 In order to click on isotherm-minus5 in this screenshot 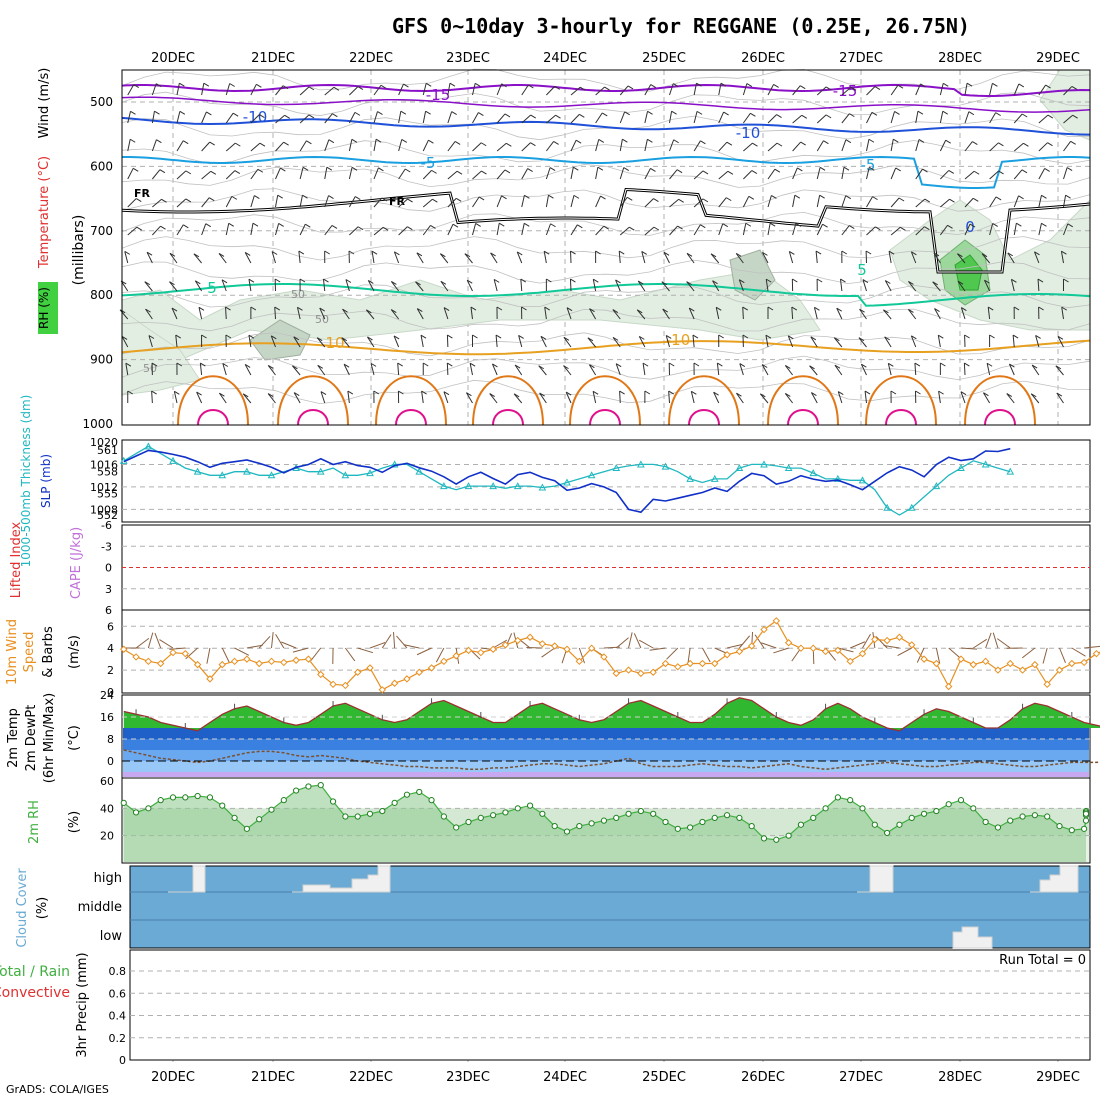, I will do `click(606, 172)`.